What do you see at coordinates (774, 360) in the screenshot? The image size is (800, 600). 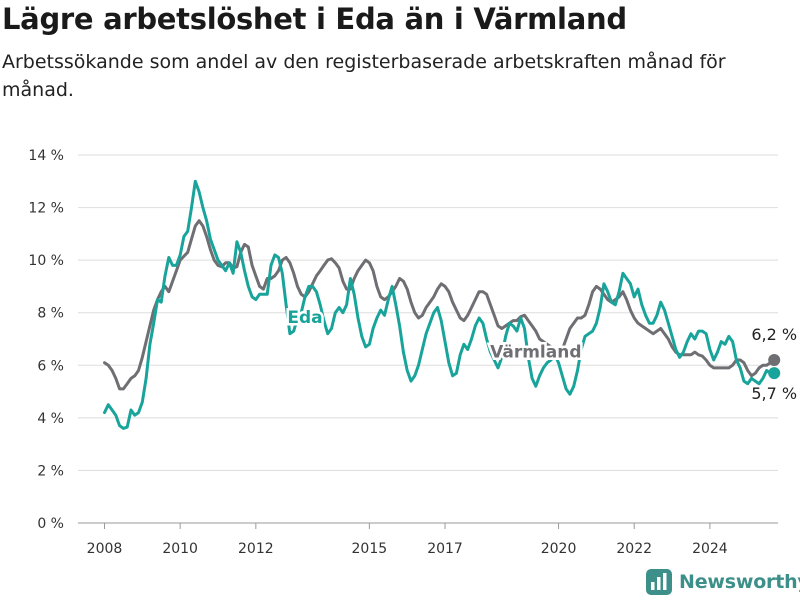 I see `end-point-varmland` at bounding box center [774, 360].